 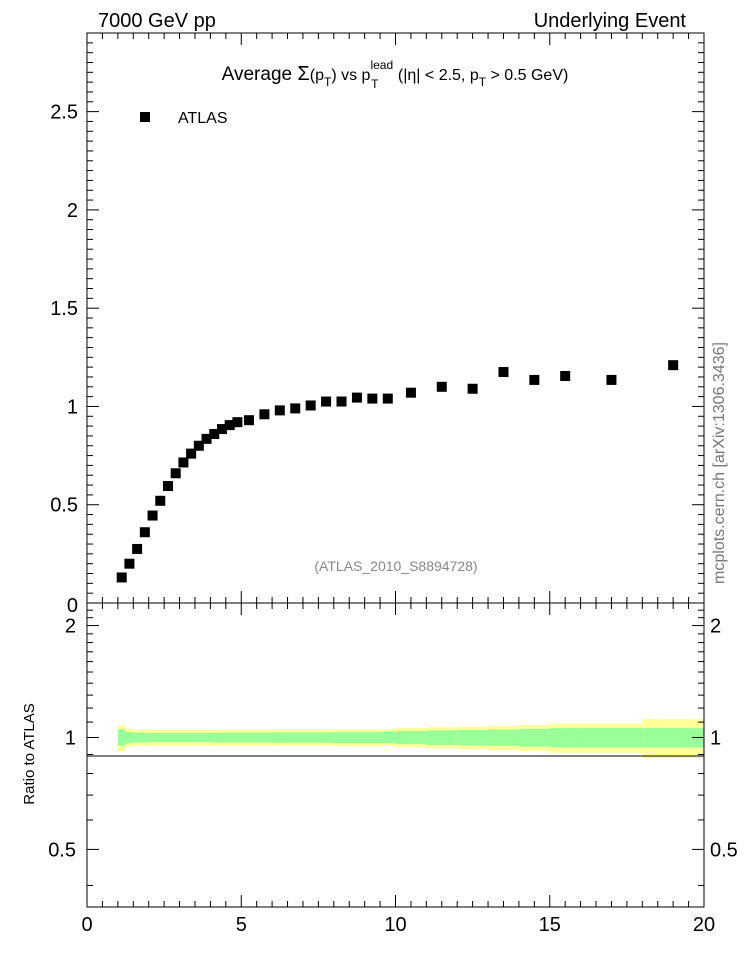 I want to click on title-sub3: T, so click(x=483, y=82).